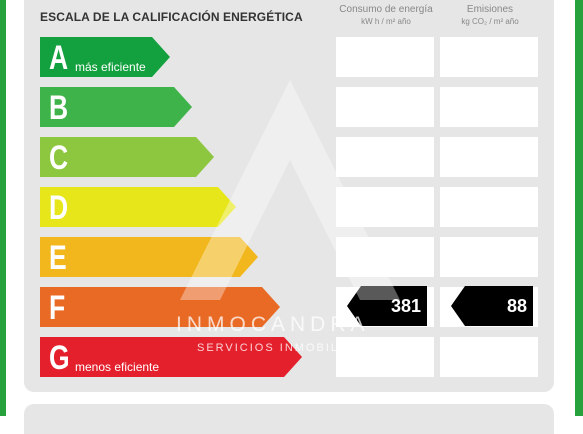 This screenshot has width=583, height=434. Describe the element at coordinates (293, 348) in the screenshot. I see `watermark-tagline: SERVICIOS INMOBILIARIOS` at that location.